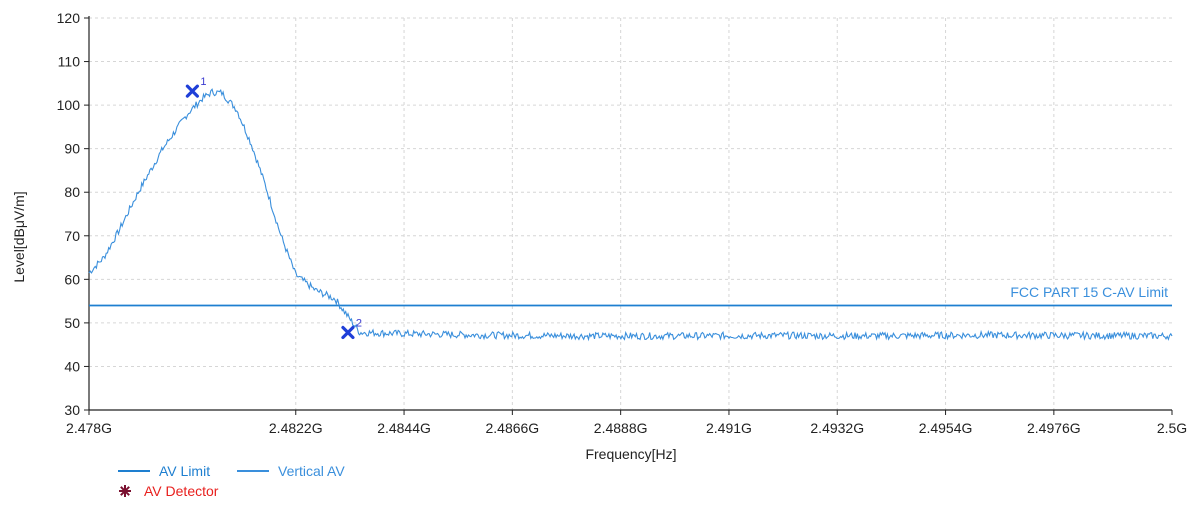 This screenshot has width=1200, height=507. I want to click on marker-label: 2, so click(359, 323).